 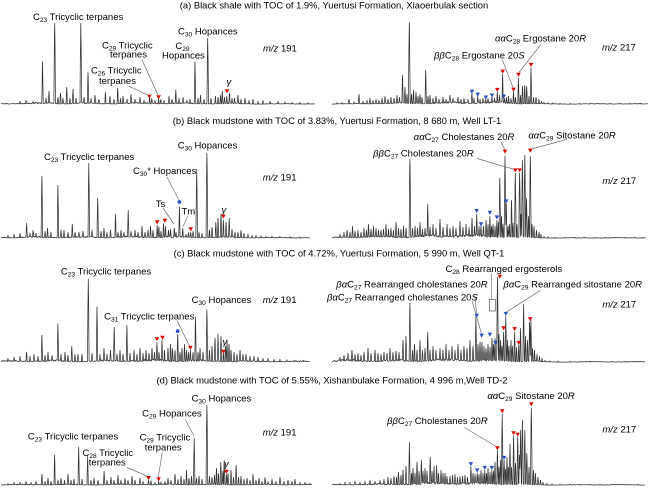 I want to click on svg-text: Ts, so click(x=161, y=204).